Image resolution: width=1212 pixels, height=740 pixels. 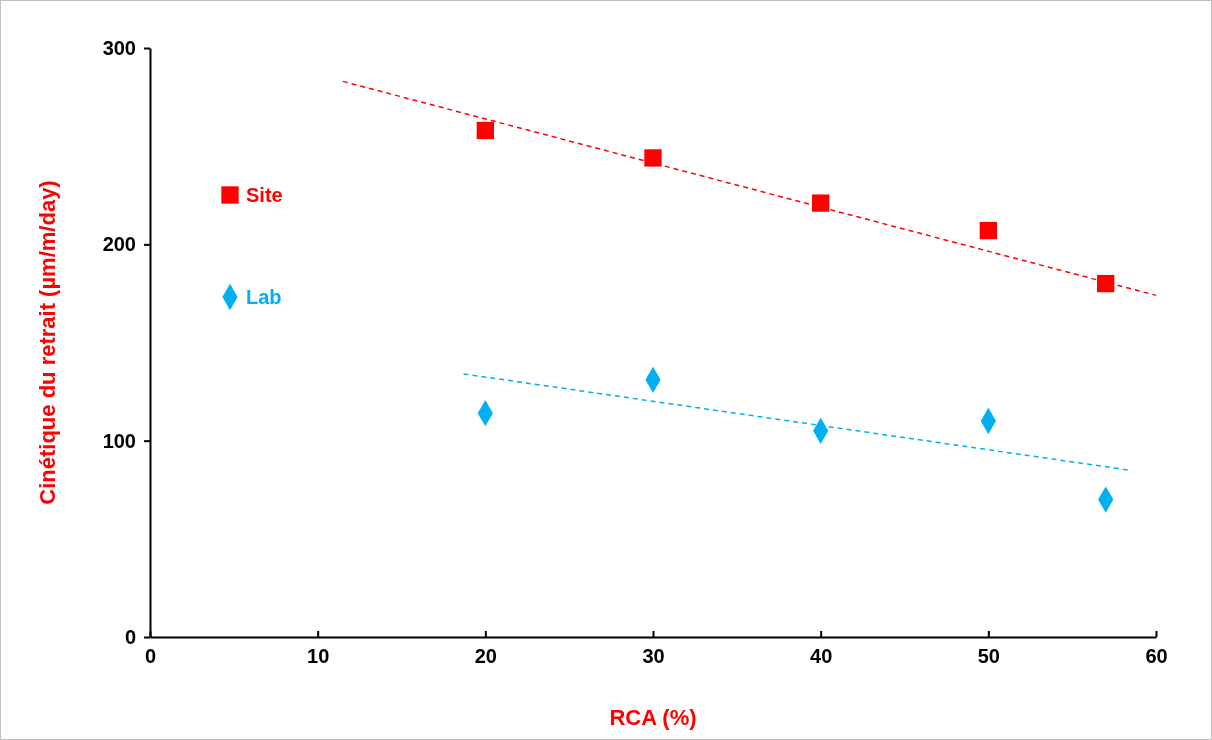 I want to click on y-tick-label: 100, so click(x=119, y=440).